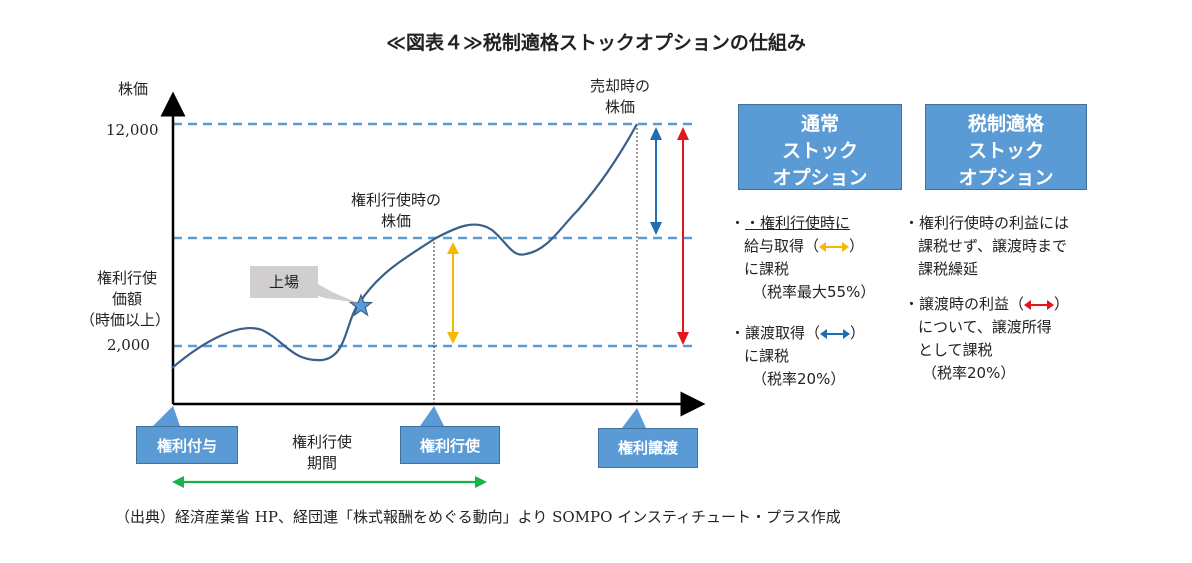 The width and height of the screenshot is (1192, 563). What do you see at coordinates (634, 418) in the screenshot?
I see `transfer-box-pointer` at bounding box center [634, 418].